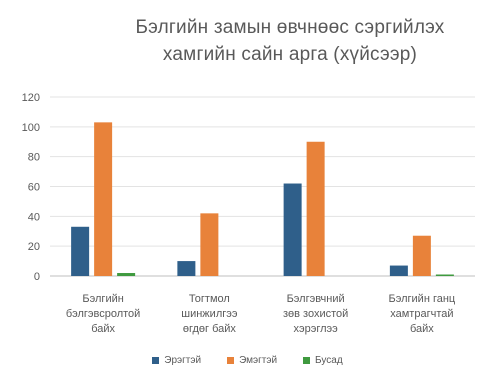 This screenshot has width=495, height=379. I want to click on legend-label-male: Эрэгтэй, so click(183, 360).